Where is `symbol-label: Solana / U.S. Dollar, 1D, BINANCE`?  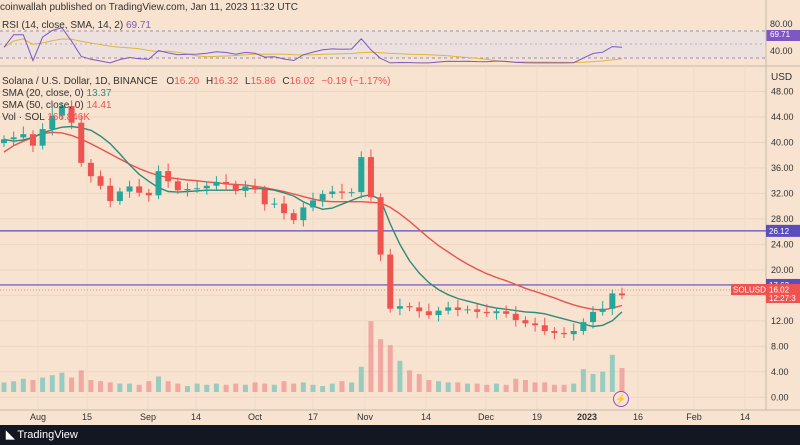
symbol-label: Solana / U.S. Dollar, 1D, BINANCE is located at coordinates (80, 81).